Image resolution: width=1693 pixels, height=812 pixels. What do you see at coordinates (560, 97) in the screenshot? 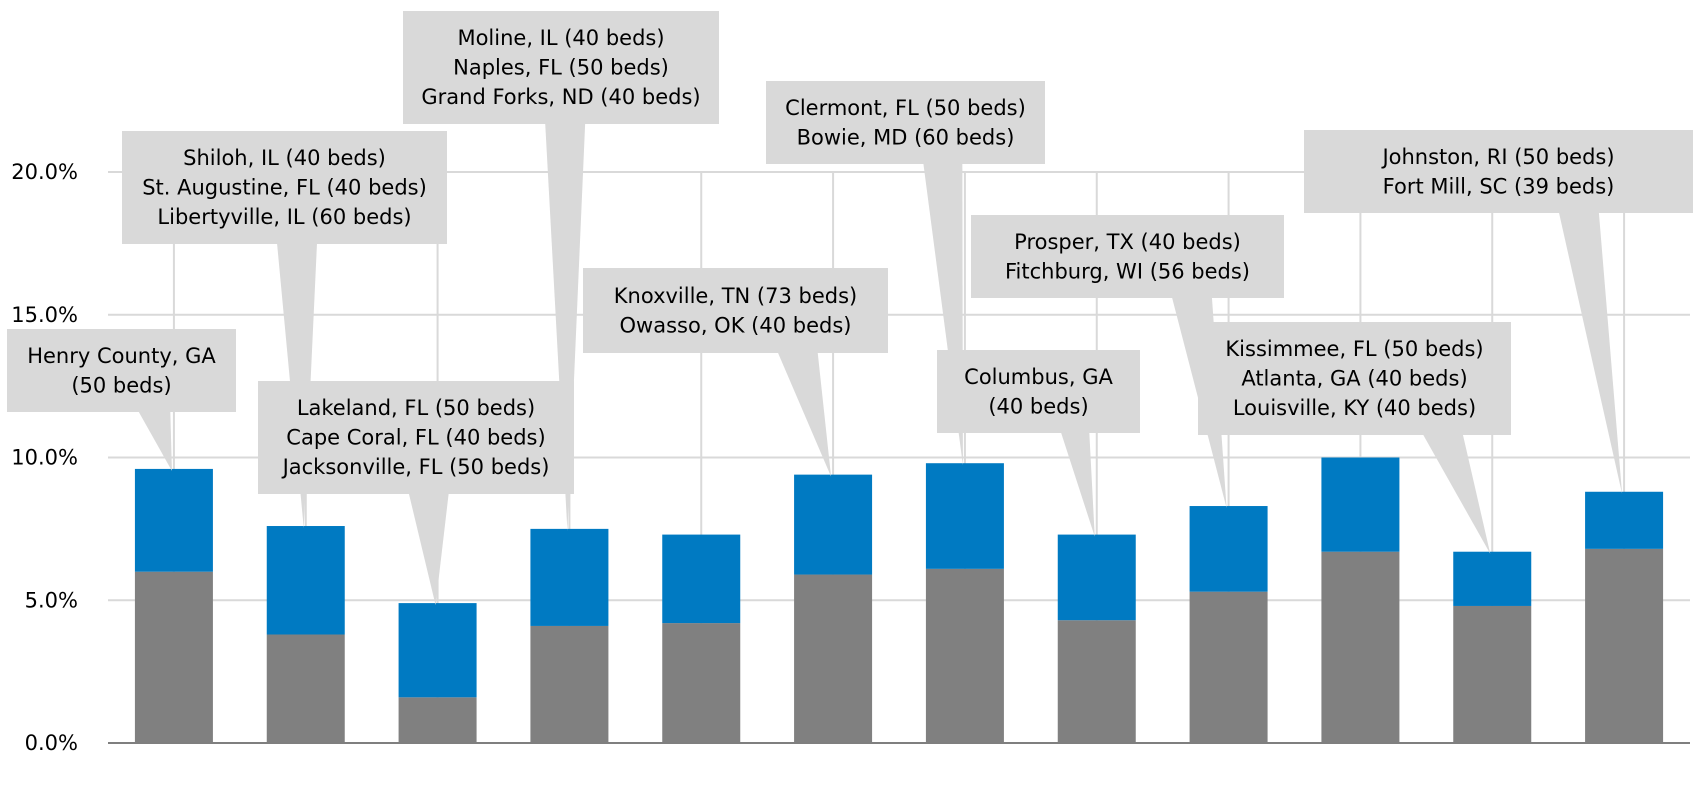
I see `callout-label: Grand Forks, ND (40 beds)` at bounding box center [560, 97].